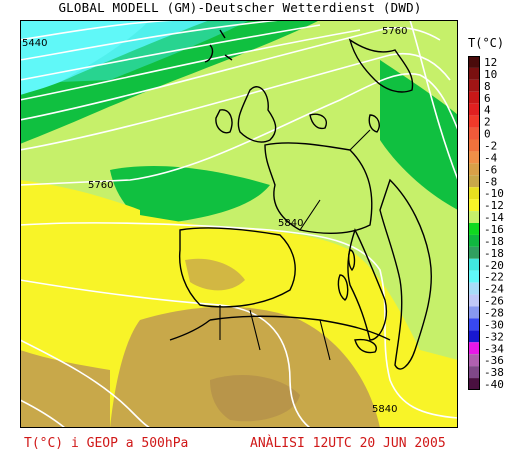 The width and height of the screenshot is (520, 464). Describe the element at coordinates (494, 193) in the screenshot. I see `legend-label: -10` at that location.